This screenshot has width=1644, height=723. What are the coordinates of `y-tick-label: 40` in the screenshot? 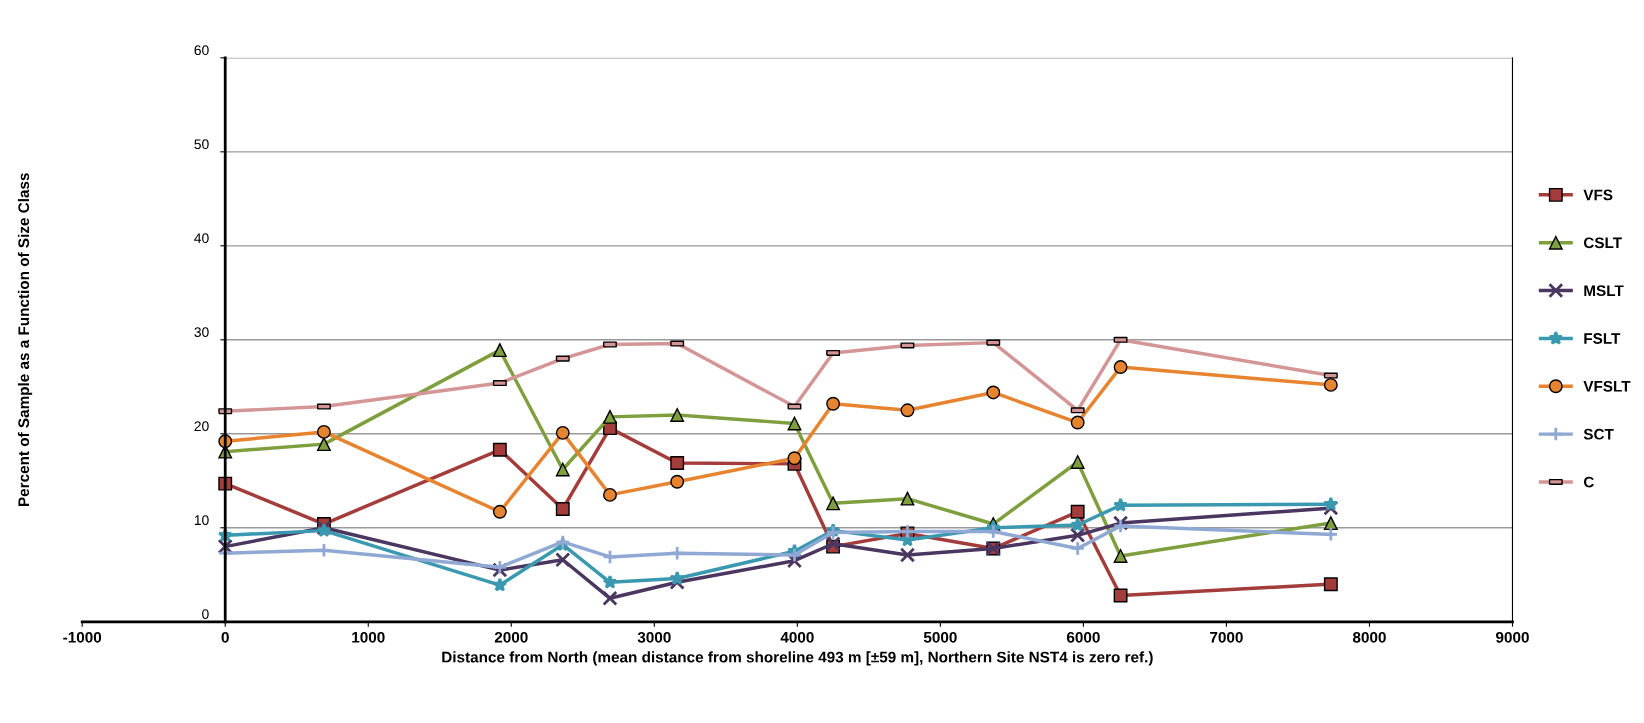 It's located at (201, 238).